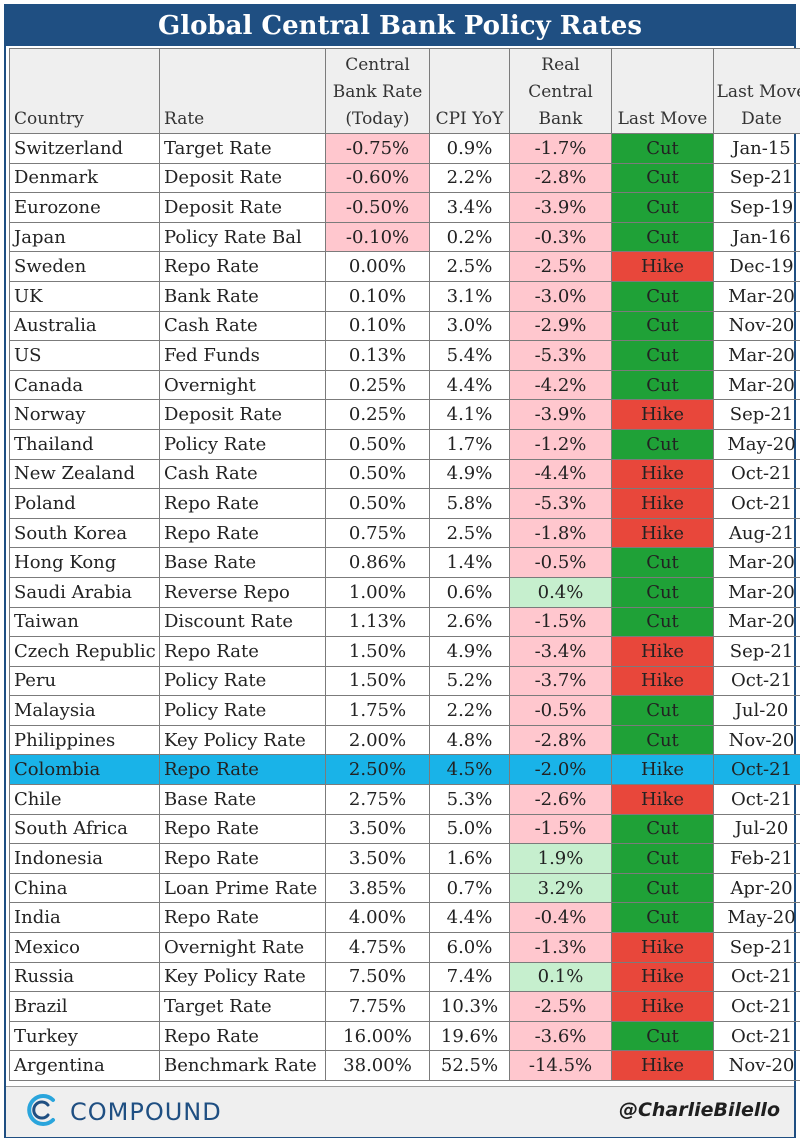 This screenshot has width=800, height=1142. Describe the element at coordinates (242, 681) in the screenshot. I see `cell-rate: Policy Rate` at that location.